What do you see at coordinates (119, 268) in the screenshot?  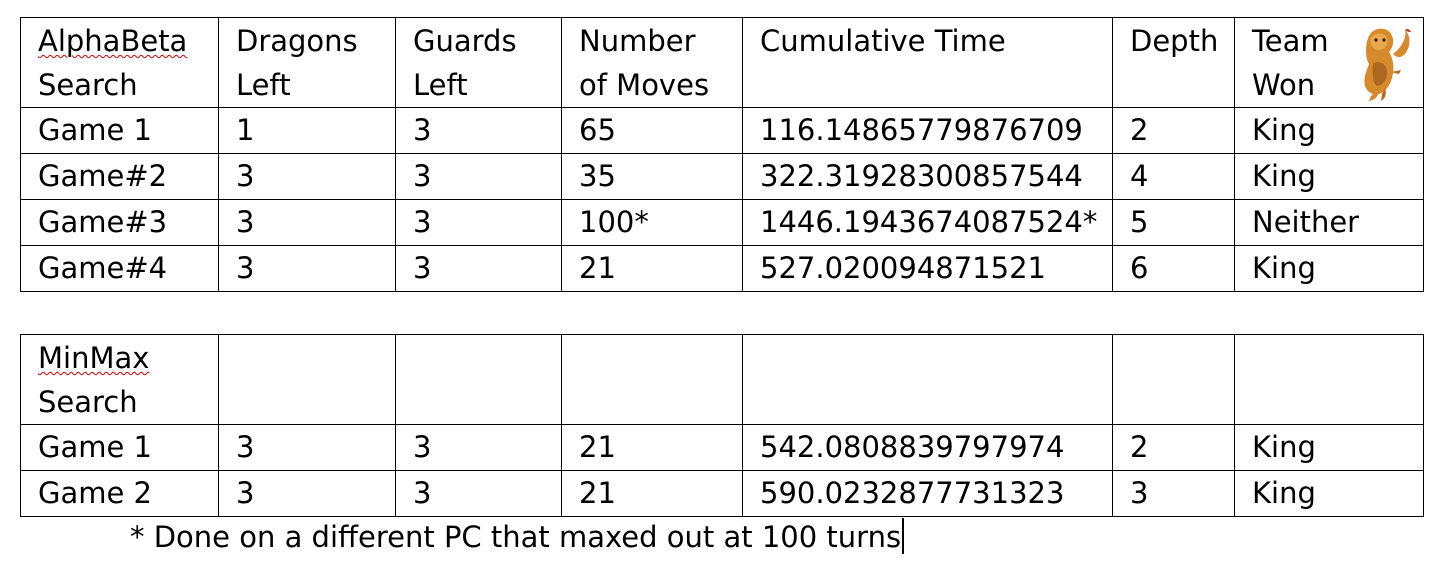 I see `cell-game: Game#4` at bounding box center [119, 268].